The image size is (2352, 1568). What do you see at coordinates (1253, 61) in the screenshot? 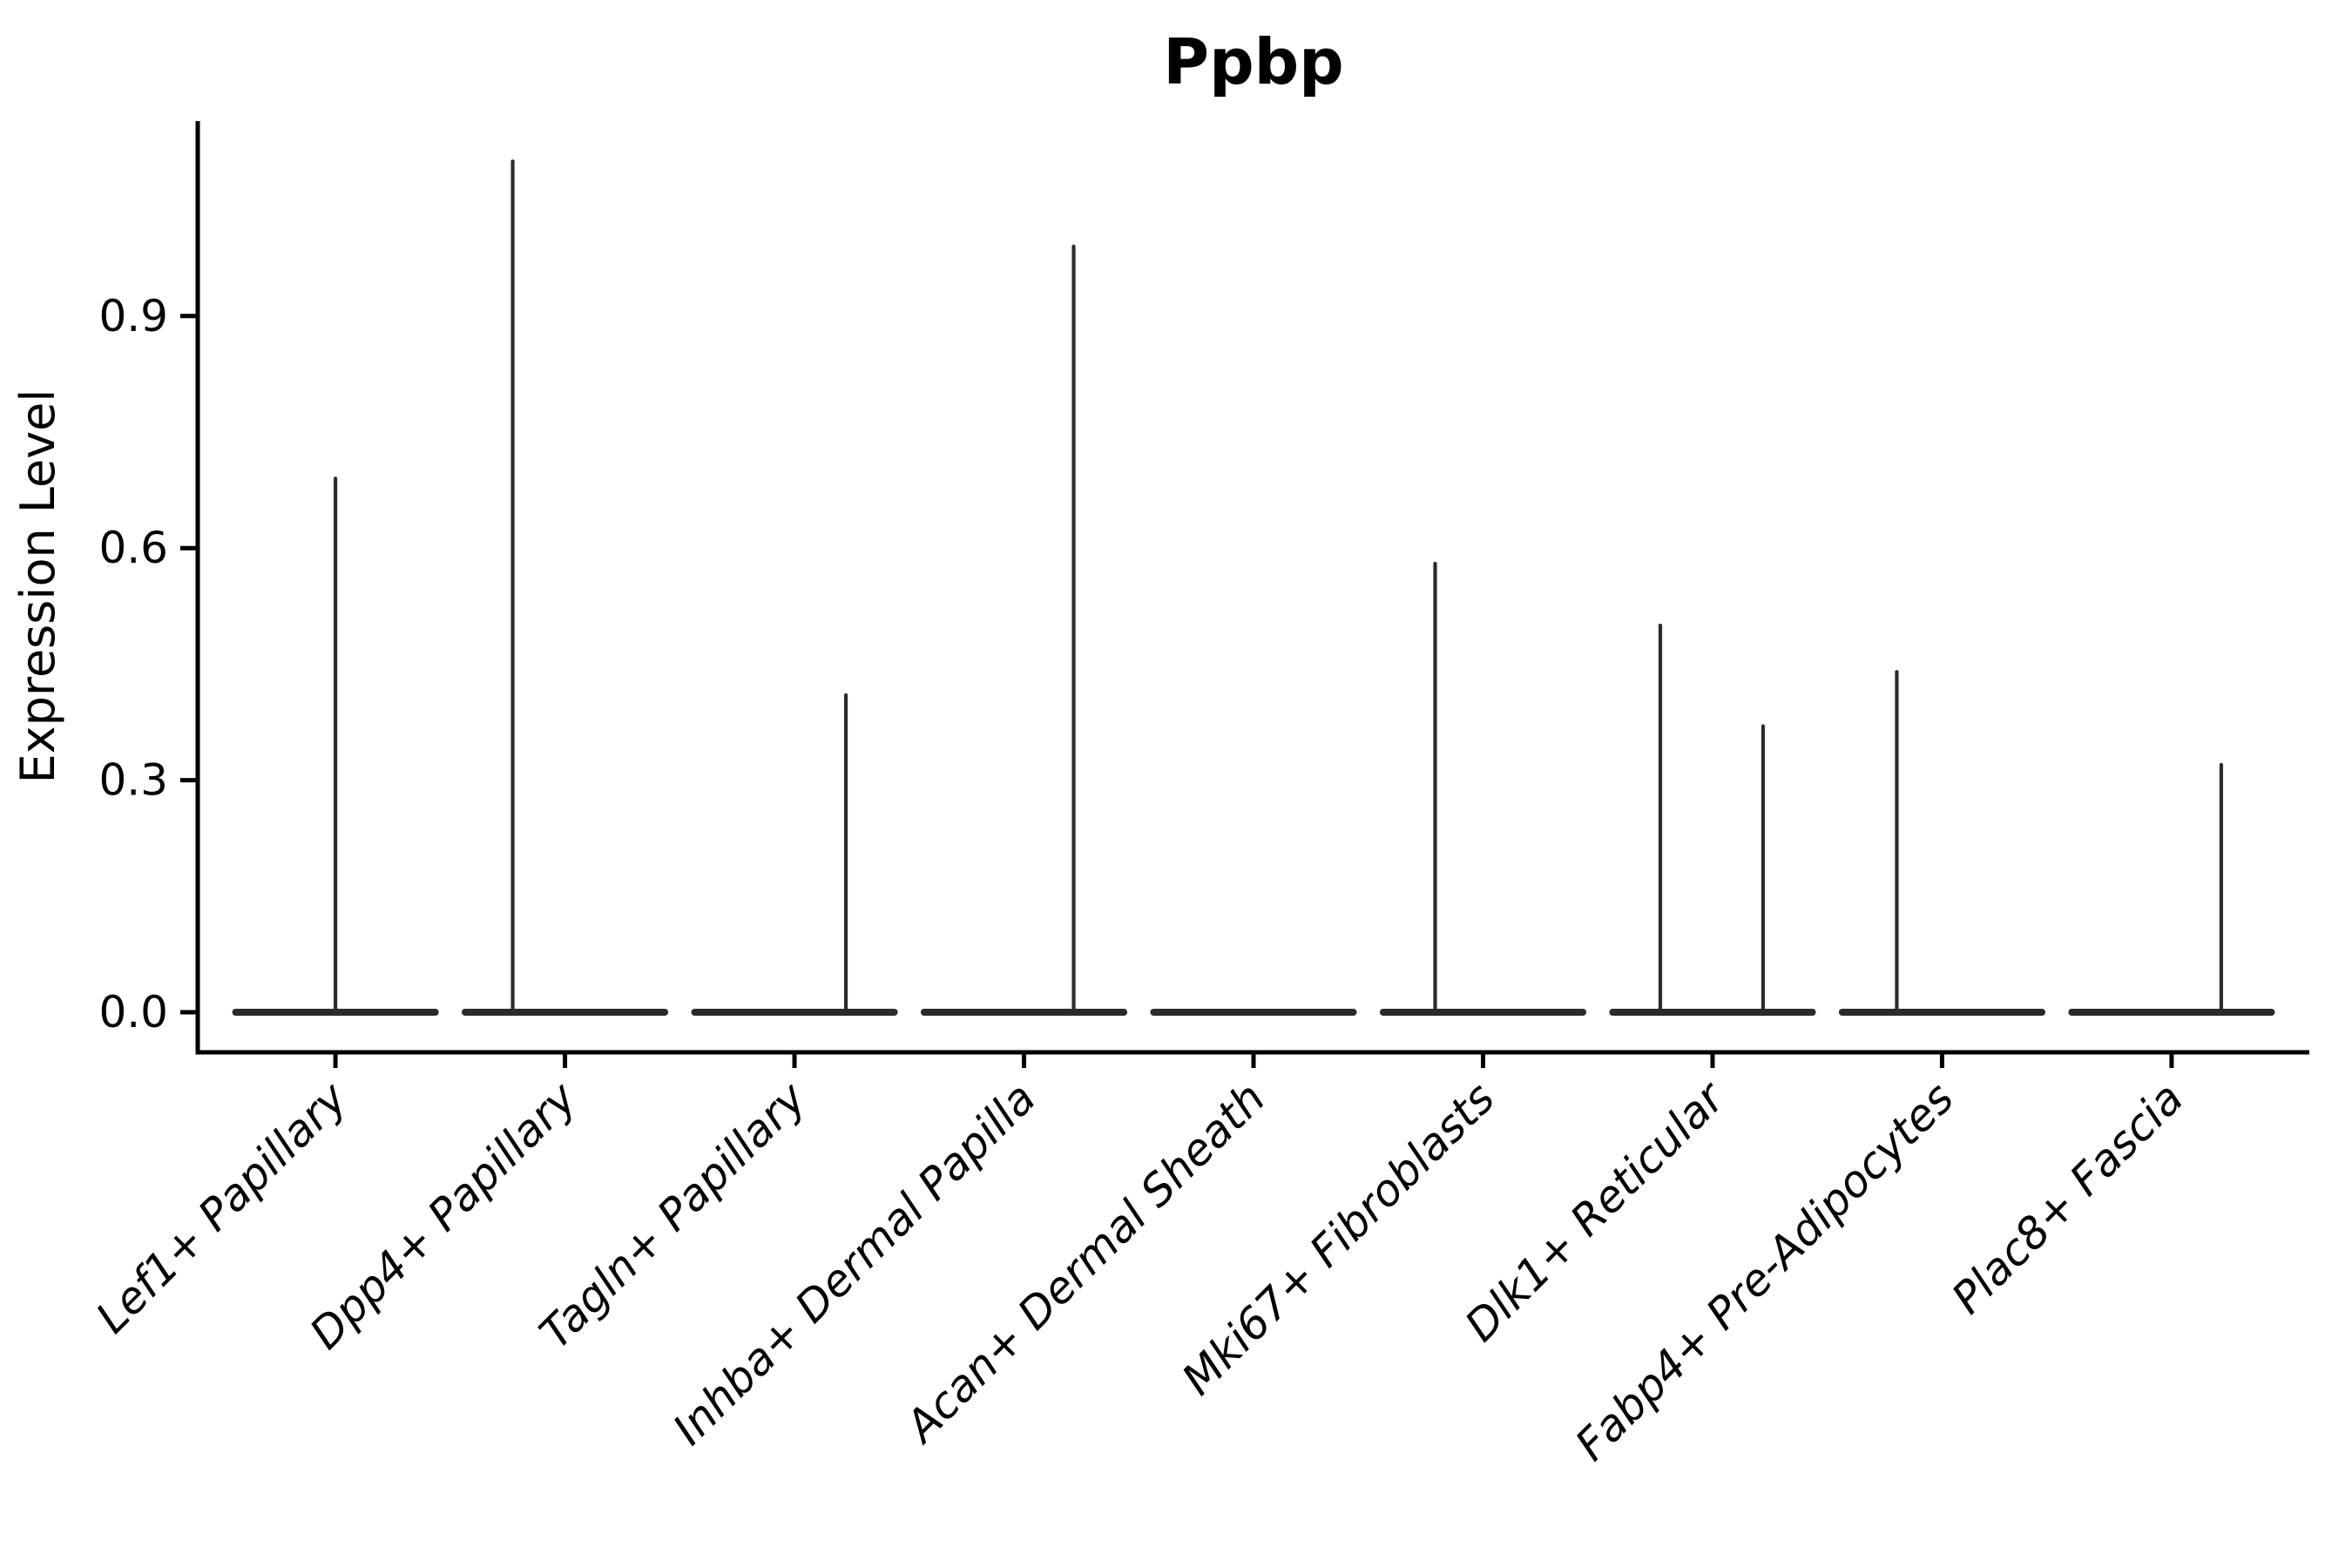
I see `chart-title: Ppbp` at bounding box center [1253, 61].